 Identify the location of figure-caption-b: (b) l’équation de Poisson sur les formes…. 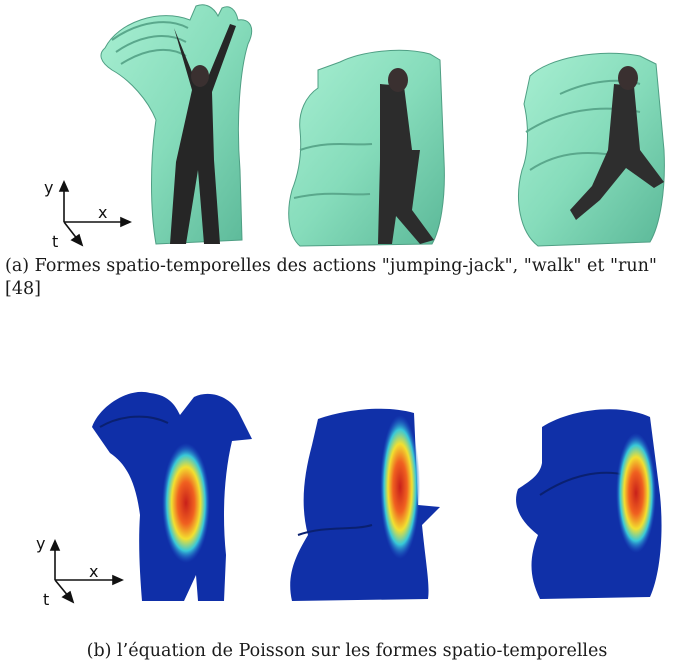
(347, 651).